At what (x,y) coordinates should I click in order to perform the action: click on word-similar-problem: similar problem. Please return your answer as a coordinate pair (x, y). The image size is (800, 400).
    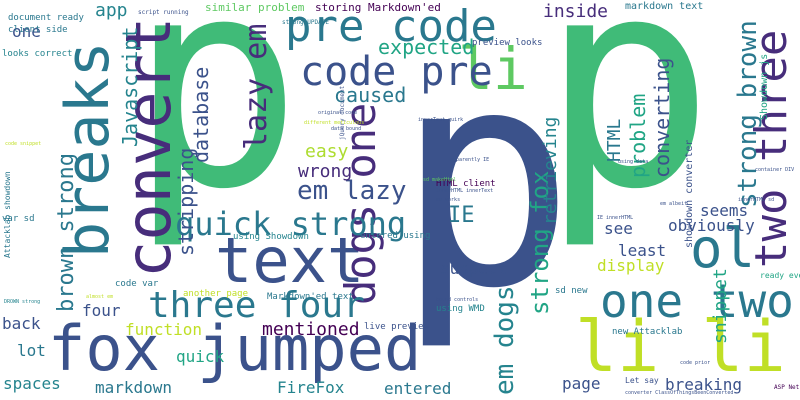
    Looking at the image, I should click on (255, 7).